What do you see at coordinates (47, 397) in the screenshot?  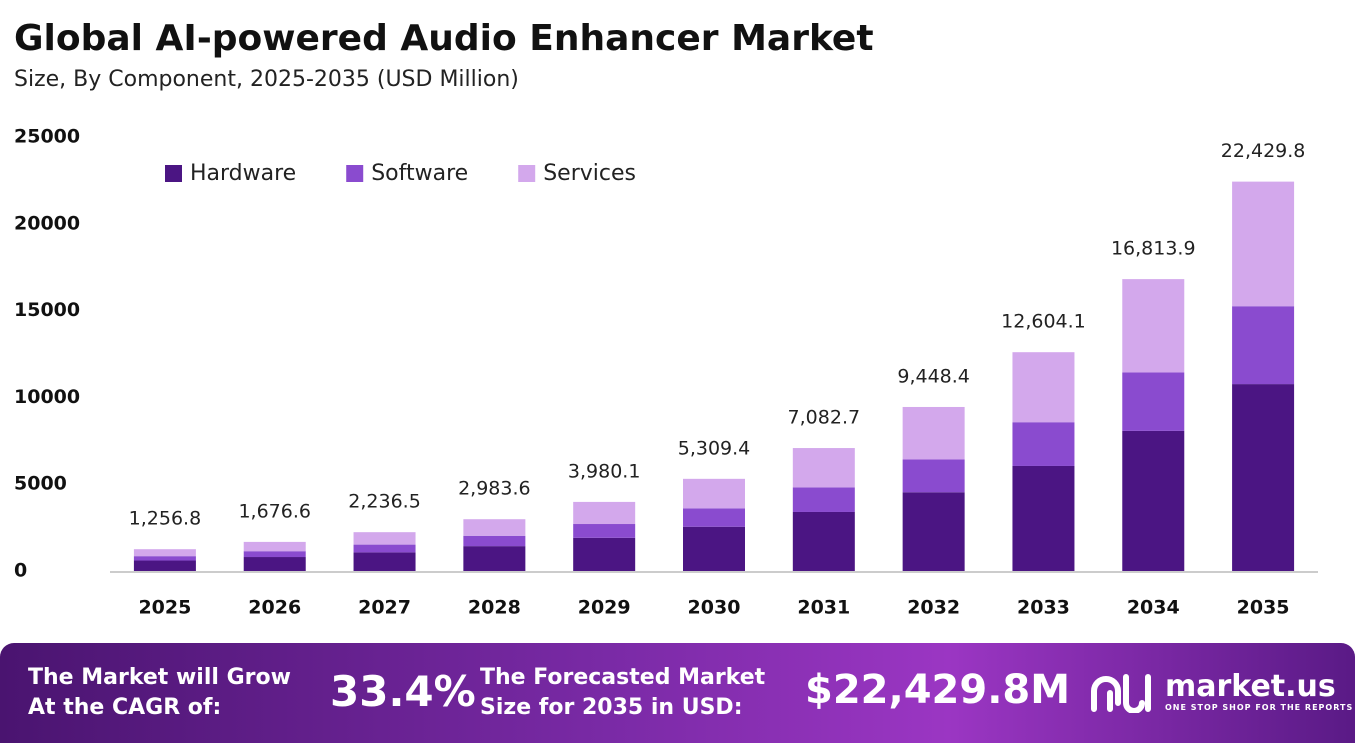 I see `y-tick-label: 10000` at bounding box center [47, 397].